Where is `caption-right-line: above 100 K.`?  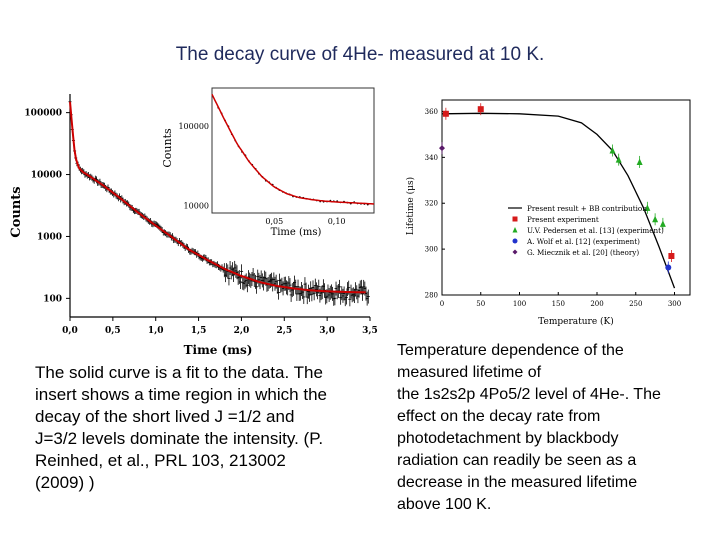 caption-right-line: above 100 K. is located at coordinates (444, 504).